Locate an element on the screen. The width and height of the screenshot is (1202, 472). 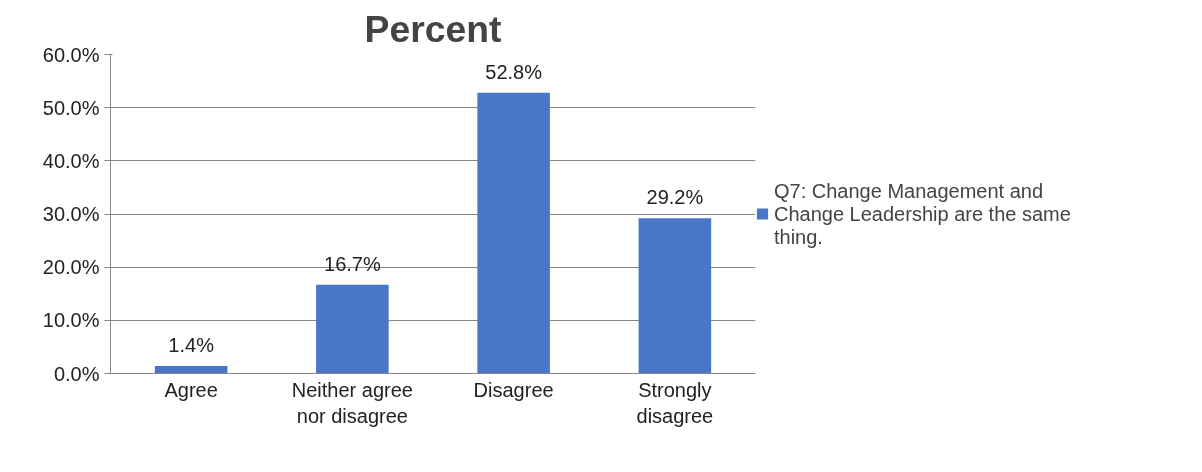
x-tick-label: Neither agree nor disagree is located at coordinates (352, 402).